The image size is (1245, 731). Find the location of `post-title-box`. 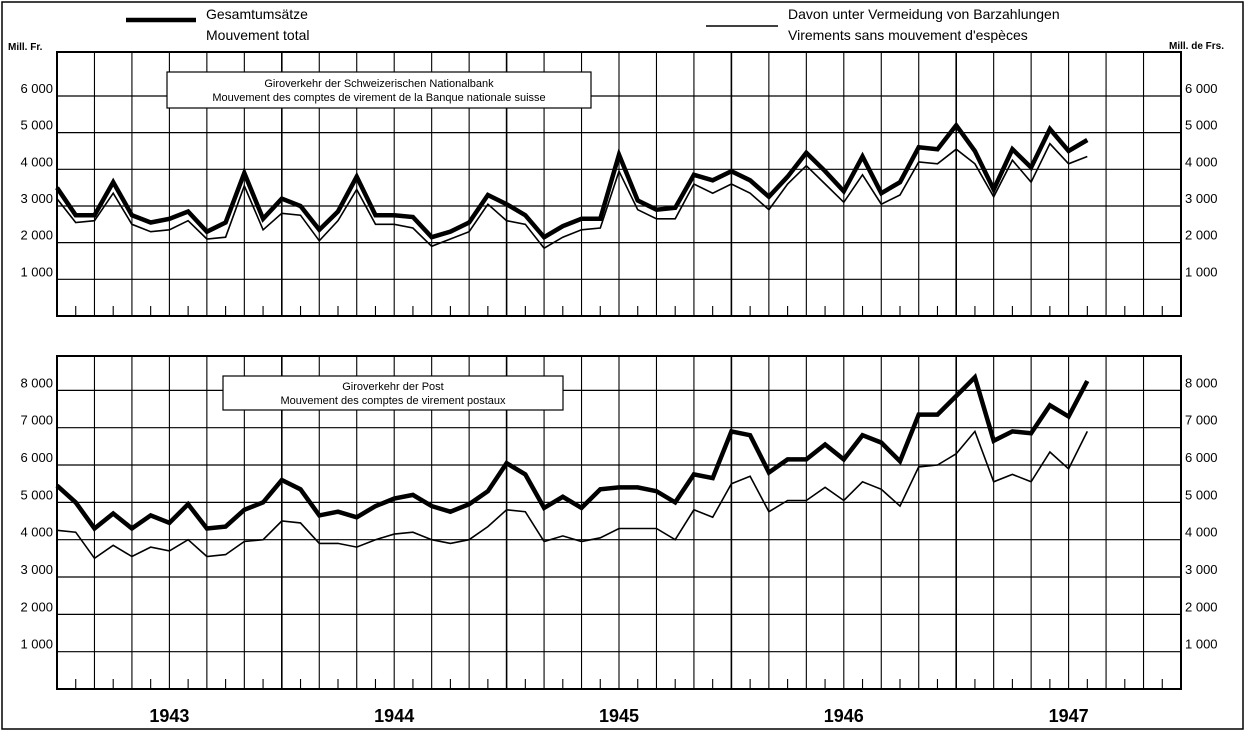

post-title-box is located at coordinates (393, 393).